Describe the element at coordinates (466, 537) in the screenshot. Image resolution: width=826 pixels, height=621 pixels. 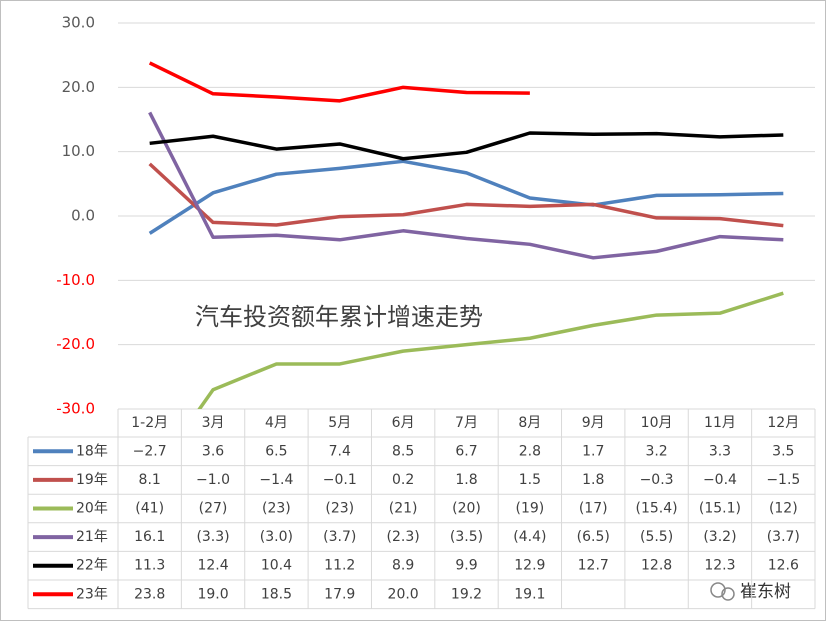
I see `table-cell: (3.5)` at that location.